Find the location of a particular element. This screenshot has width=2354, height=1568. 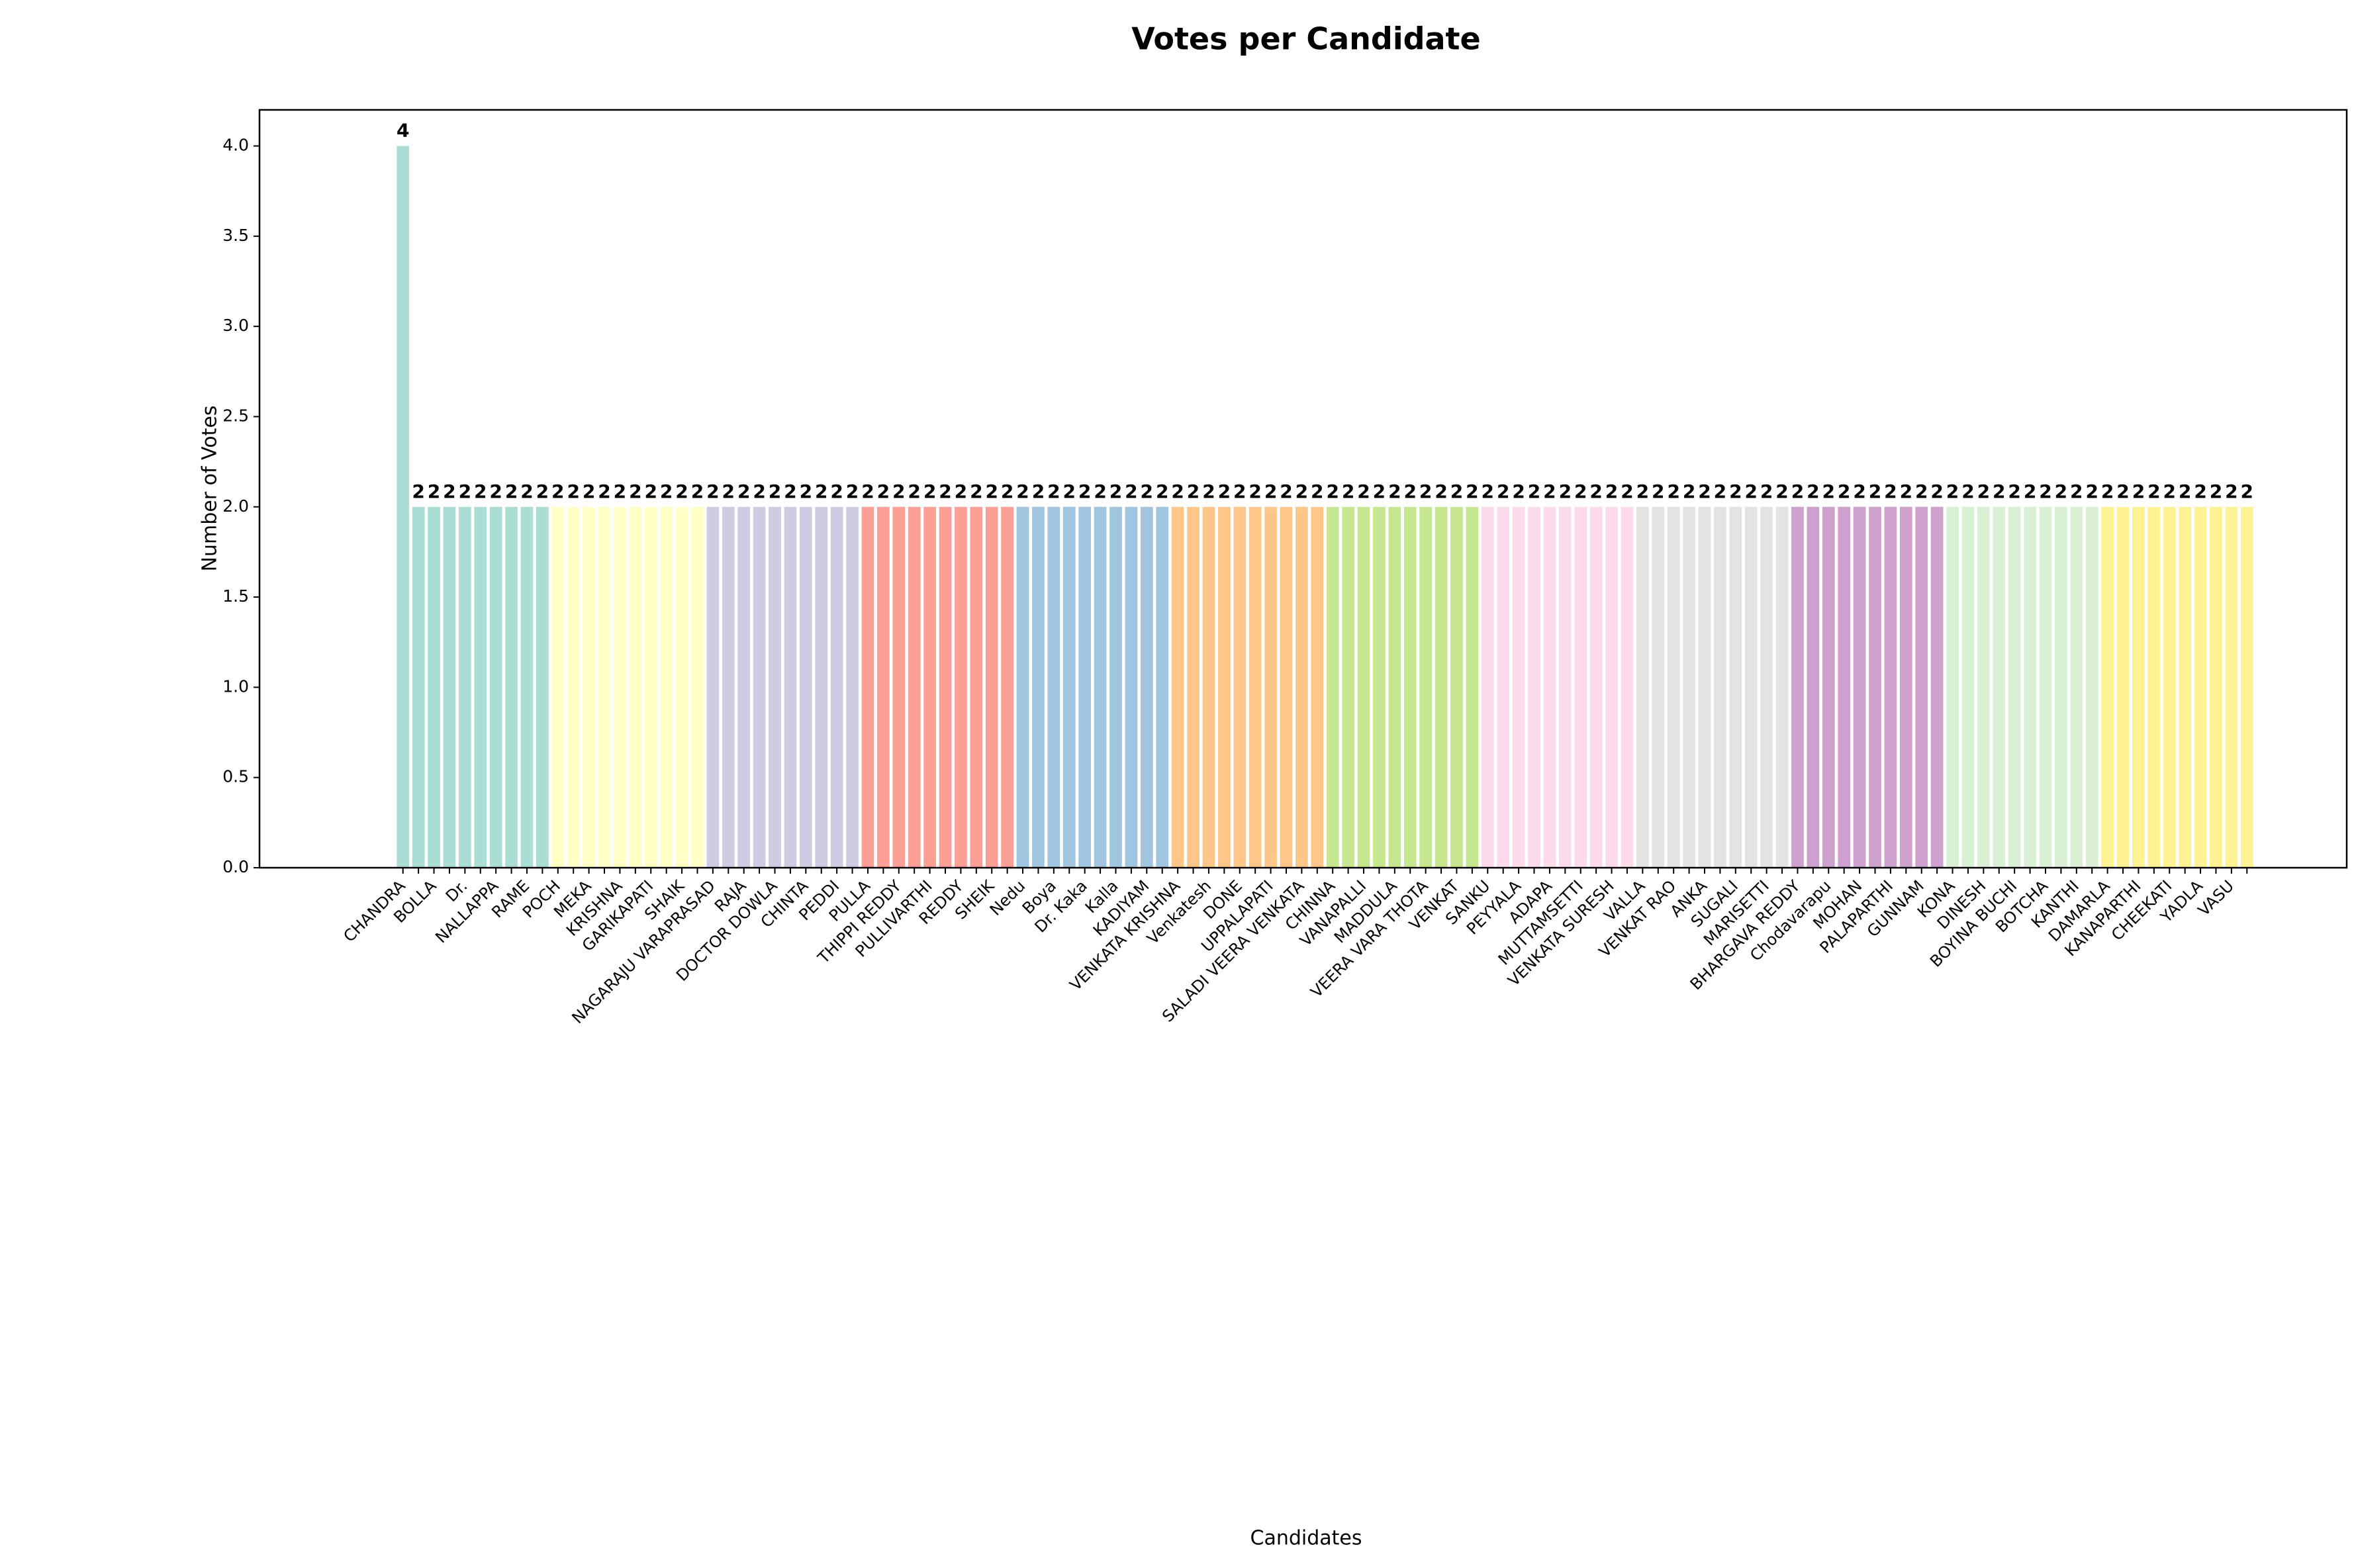

x-axis-label: Candidates is located at coordinates (1306, 1538).